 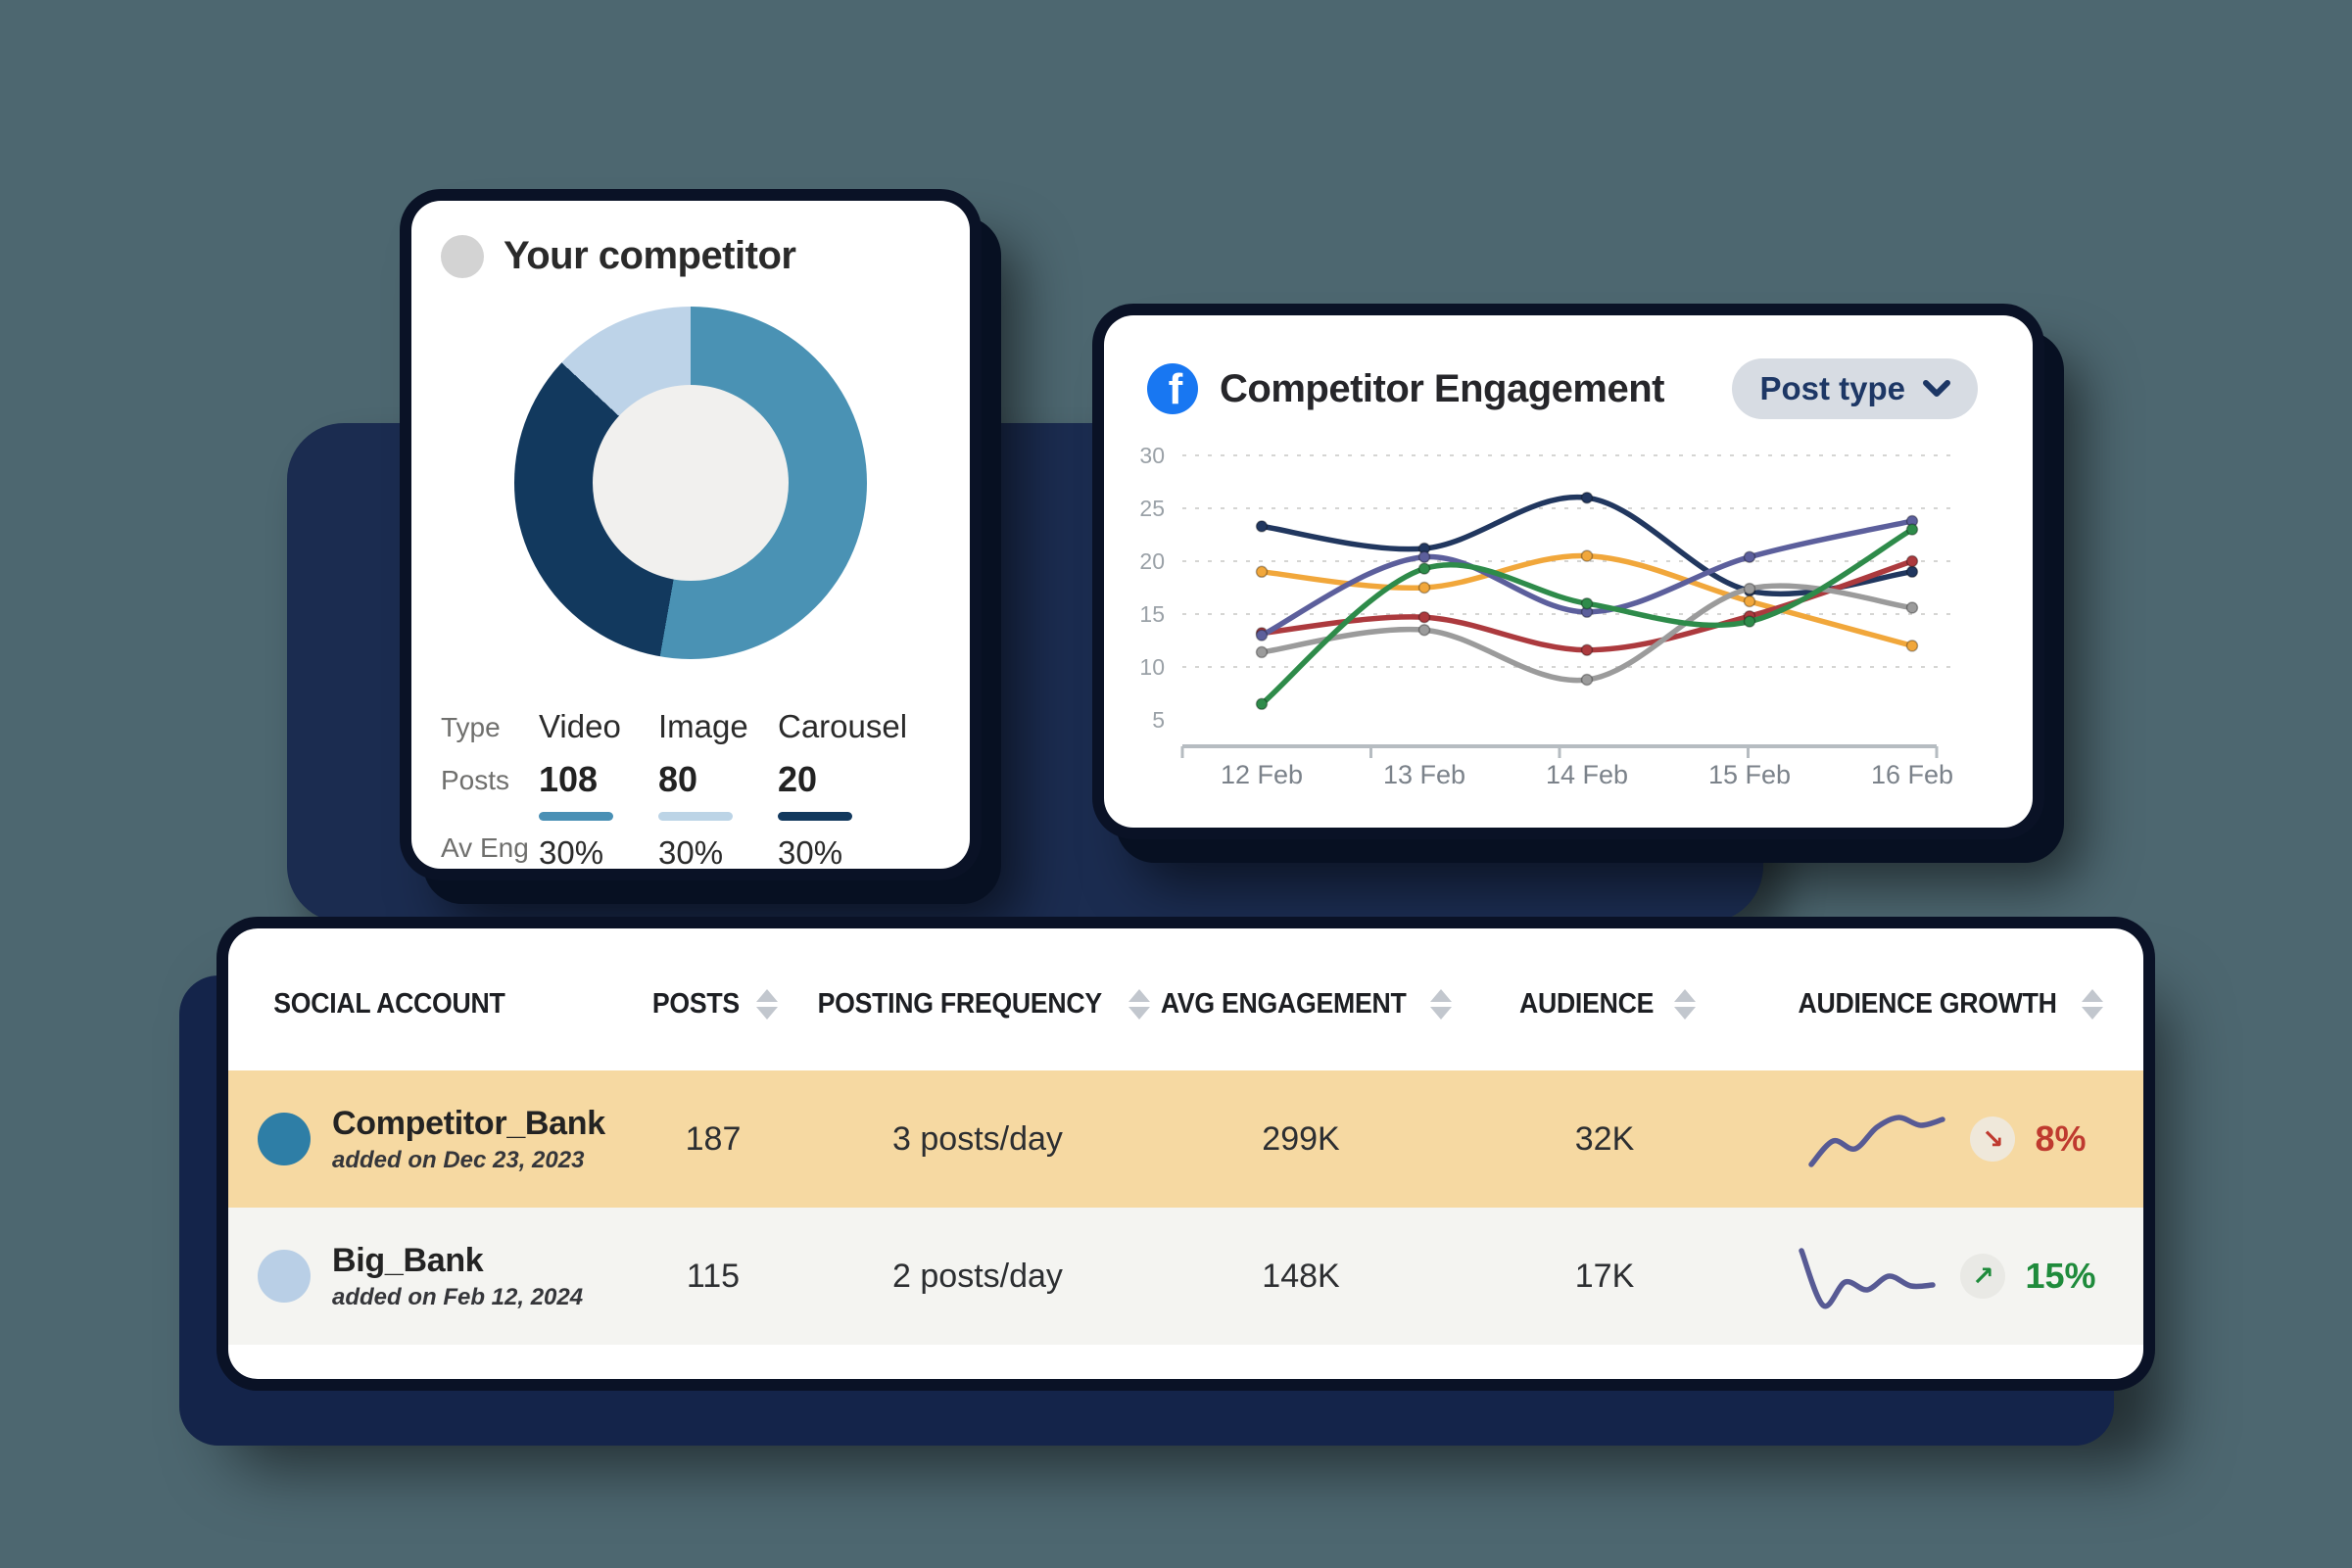 I want to click on svg-text: 25, so click(x=1152, y=509).